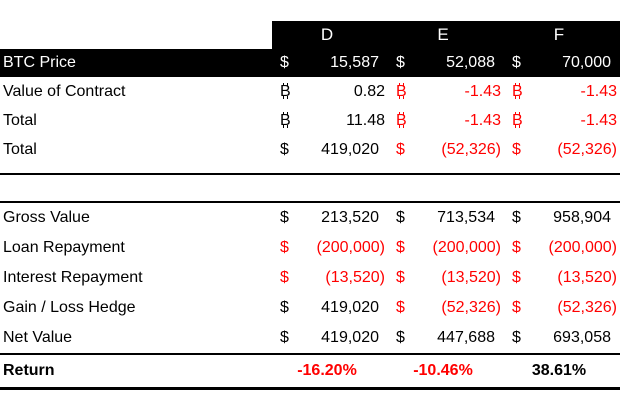 The image size is (622, 416). Describe the element at coordinates (330, 120) in the screenshot. I see `cell-total-btc-d: B 11.48` at that location.